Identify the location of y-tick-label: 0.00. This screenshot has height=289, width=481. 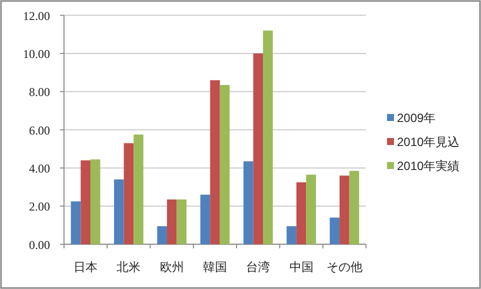
(39, 245).